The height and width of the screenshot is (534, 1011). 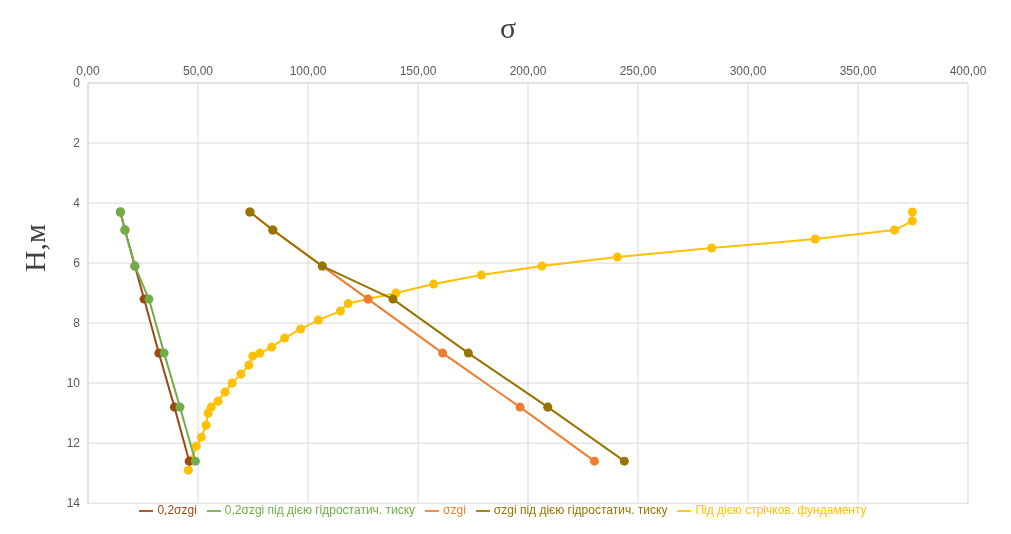 I want to click on x-tick-label: 300,00, so click(x=748, y=71).